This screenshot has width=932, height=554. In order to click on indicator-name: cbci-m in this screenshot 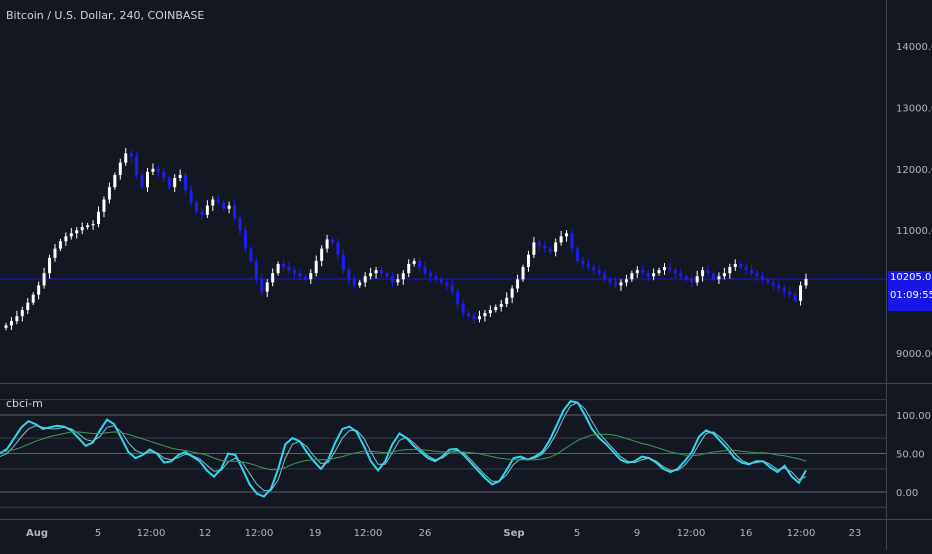, I will do `click(24, 403)`.